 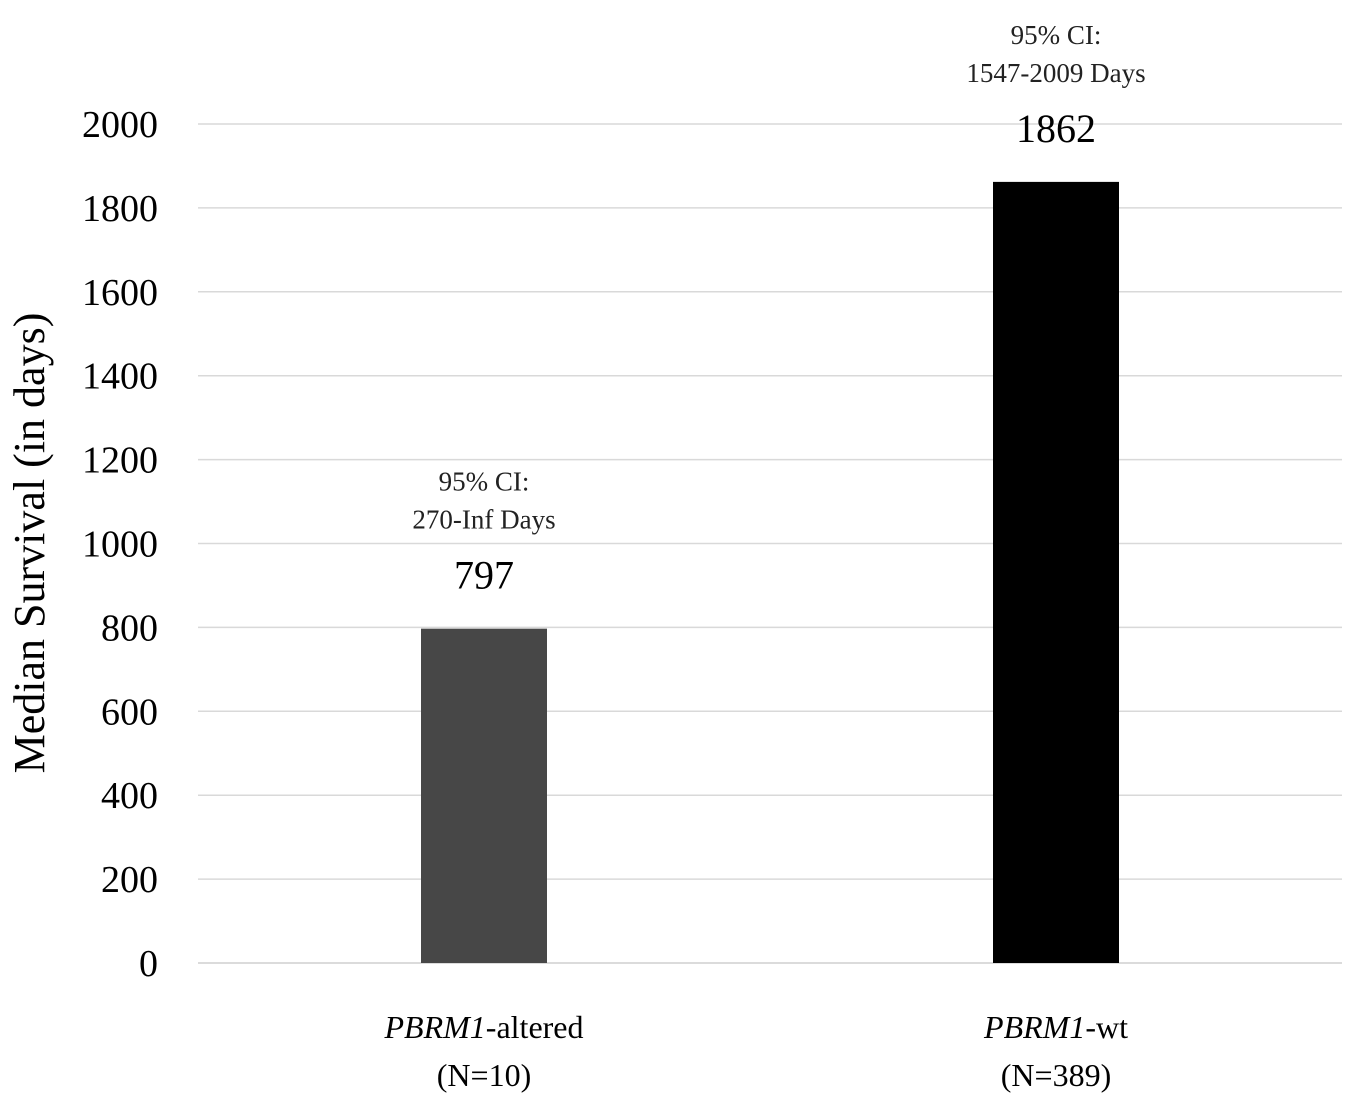 I want to click on y-tick-label: 1800, so click(x=120, y=209).